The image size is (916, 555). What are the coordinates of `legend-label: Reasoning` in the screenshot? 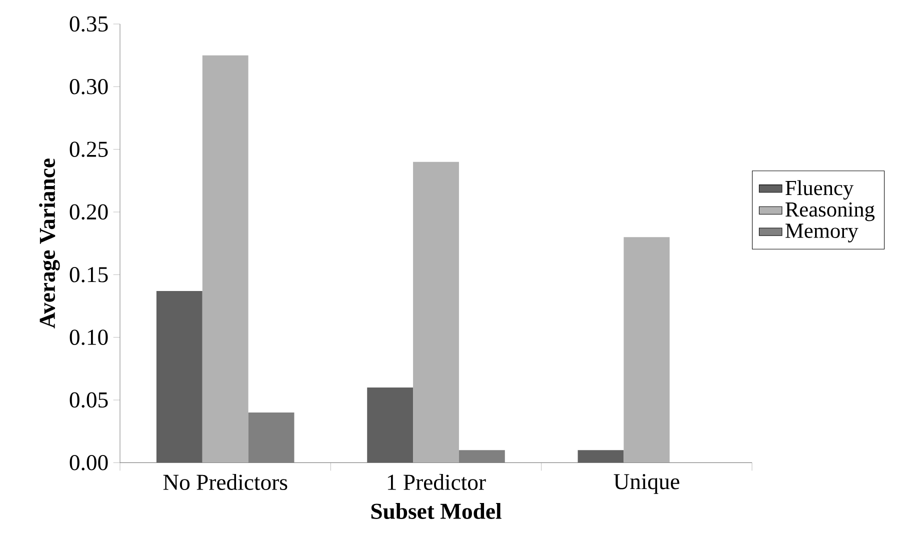 It's located at (830, 212).